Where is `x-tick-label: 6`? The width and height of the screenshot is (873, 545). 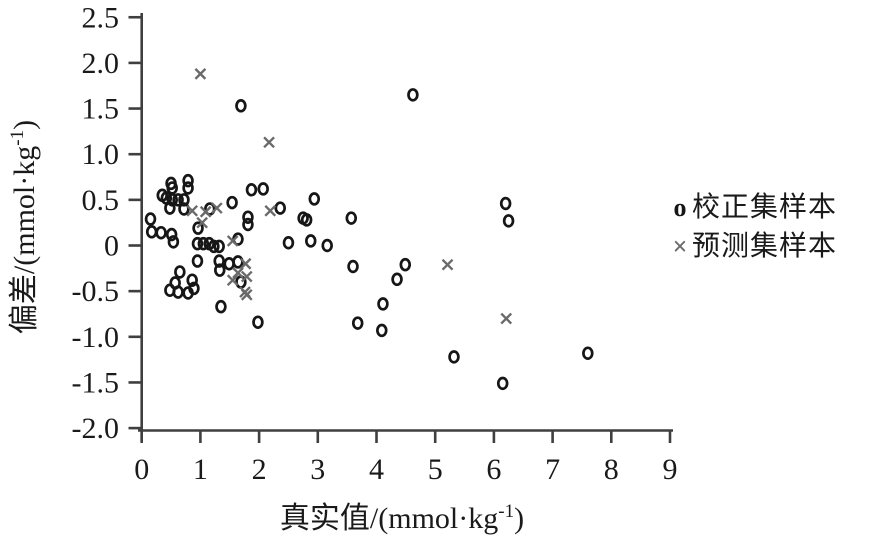
x-tick-label: 6 is located at coordinates (493, 469).